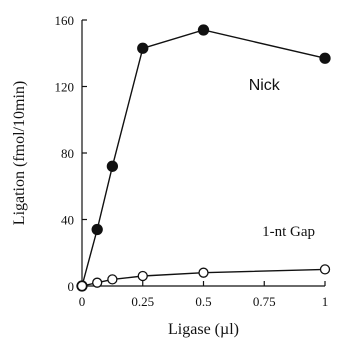  What do you see at coordinates (67, 153) in the screenshot?
I see `y-tick-label: 80` at bounding box center [67, 153].